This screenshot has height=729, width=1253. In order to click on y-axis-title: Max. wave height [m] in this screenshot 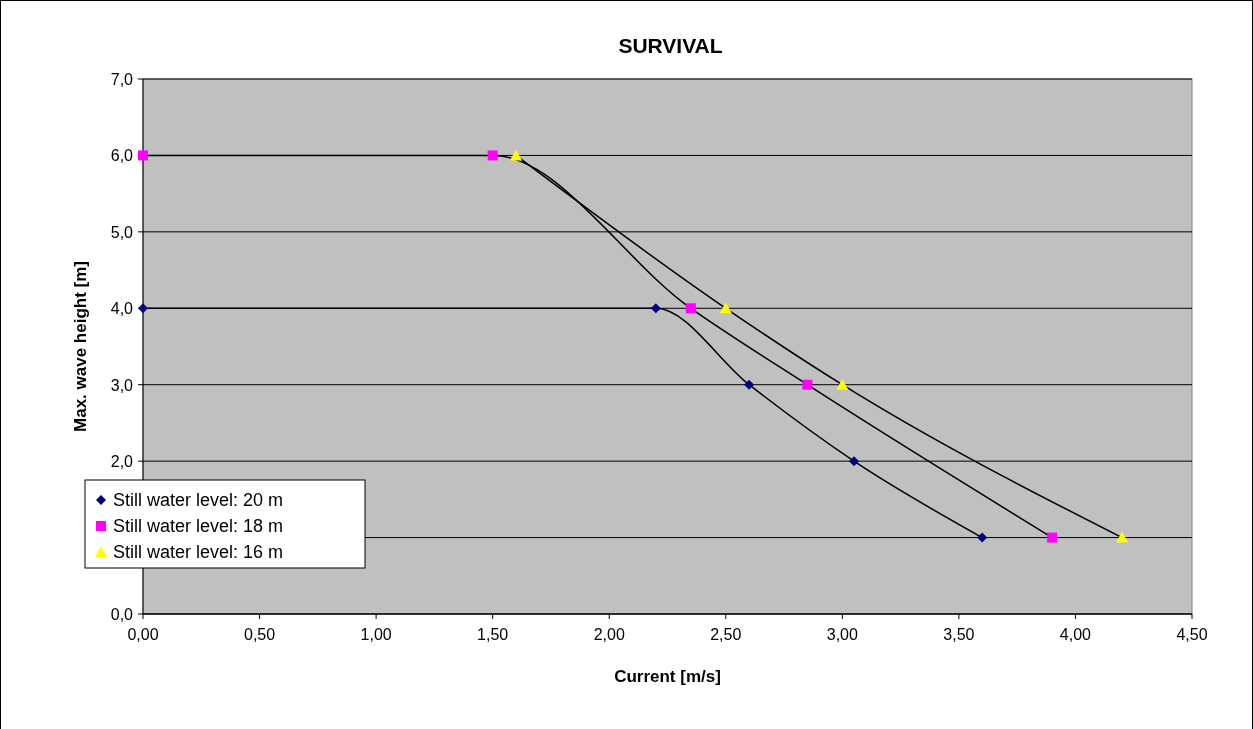, I will do `click(80, 346)`.